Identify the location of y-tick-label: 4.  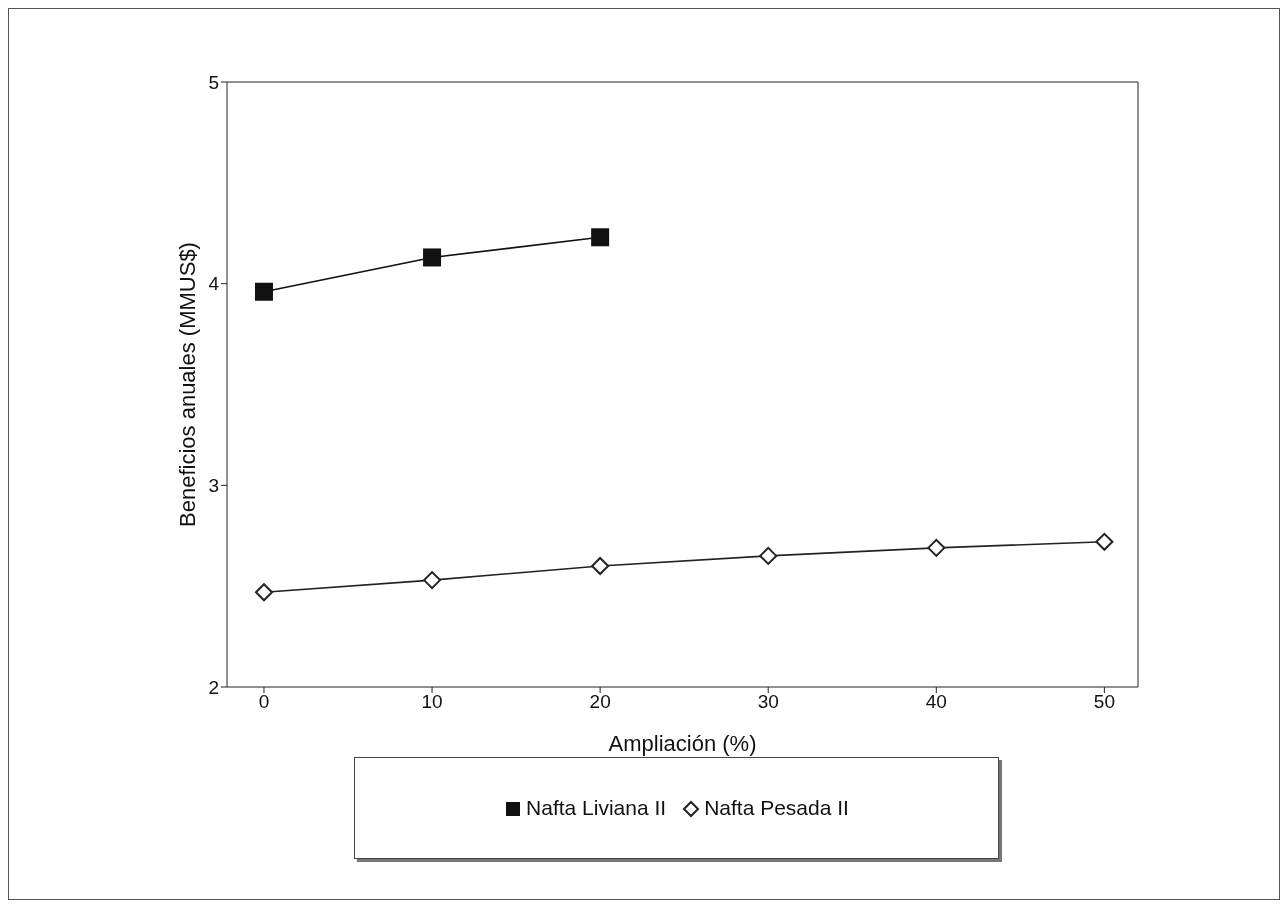
(214, 284).